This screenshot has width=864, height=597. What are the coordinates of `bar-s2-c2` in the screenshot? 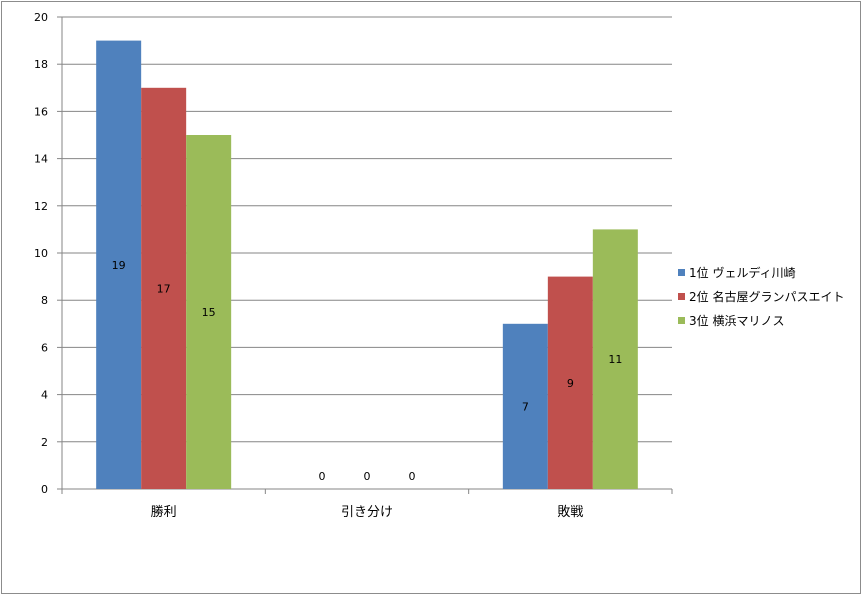 It's located at (615, 359).